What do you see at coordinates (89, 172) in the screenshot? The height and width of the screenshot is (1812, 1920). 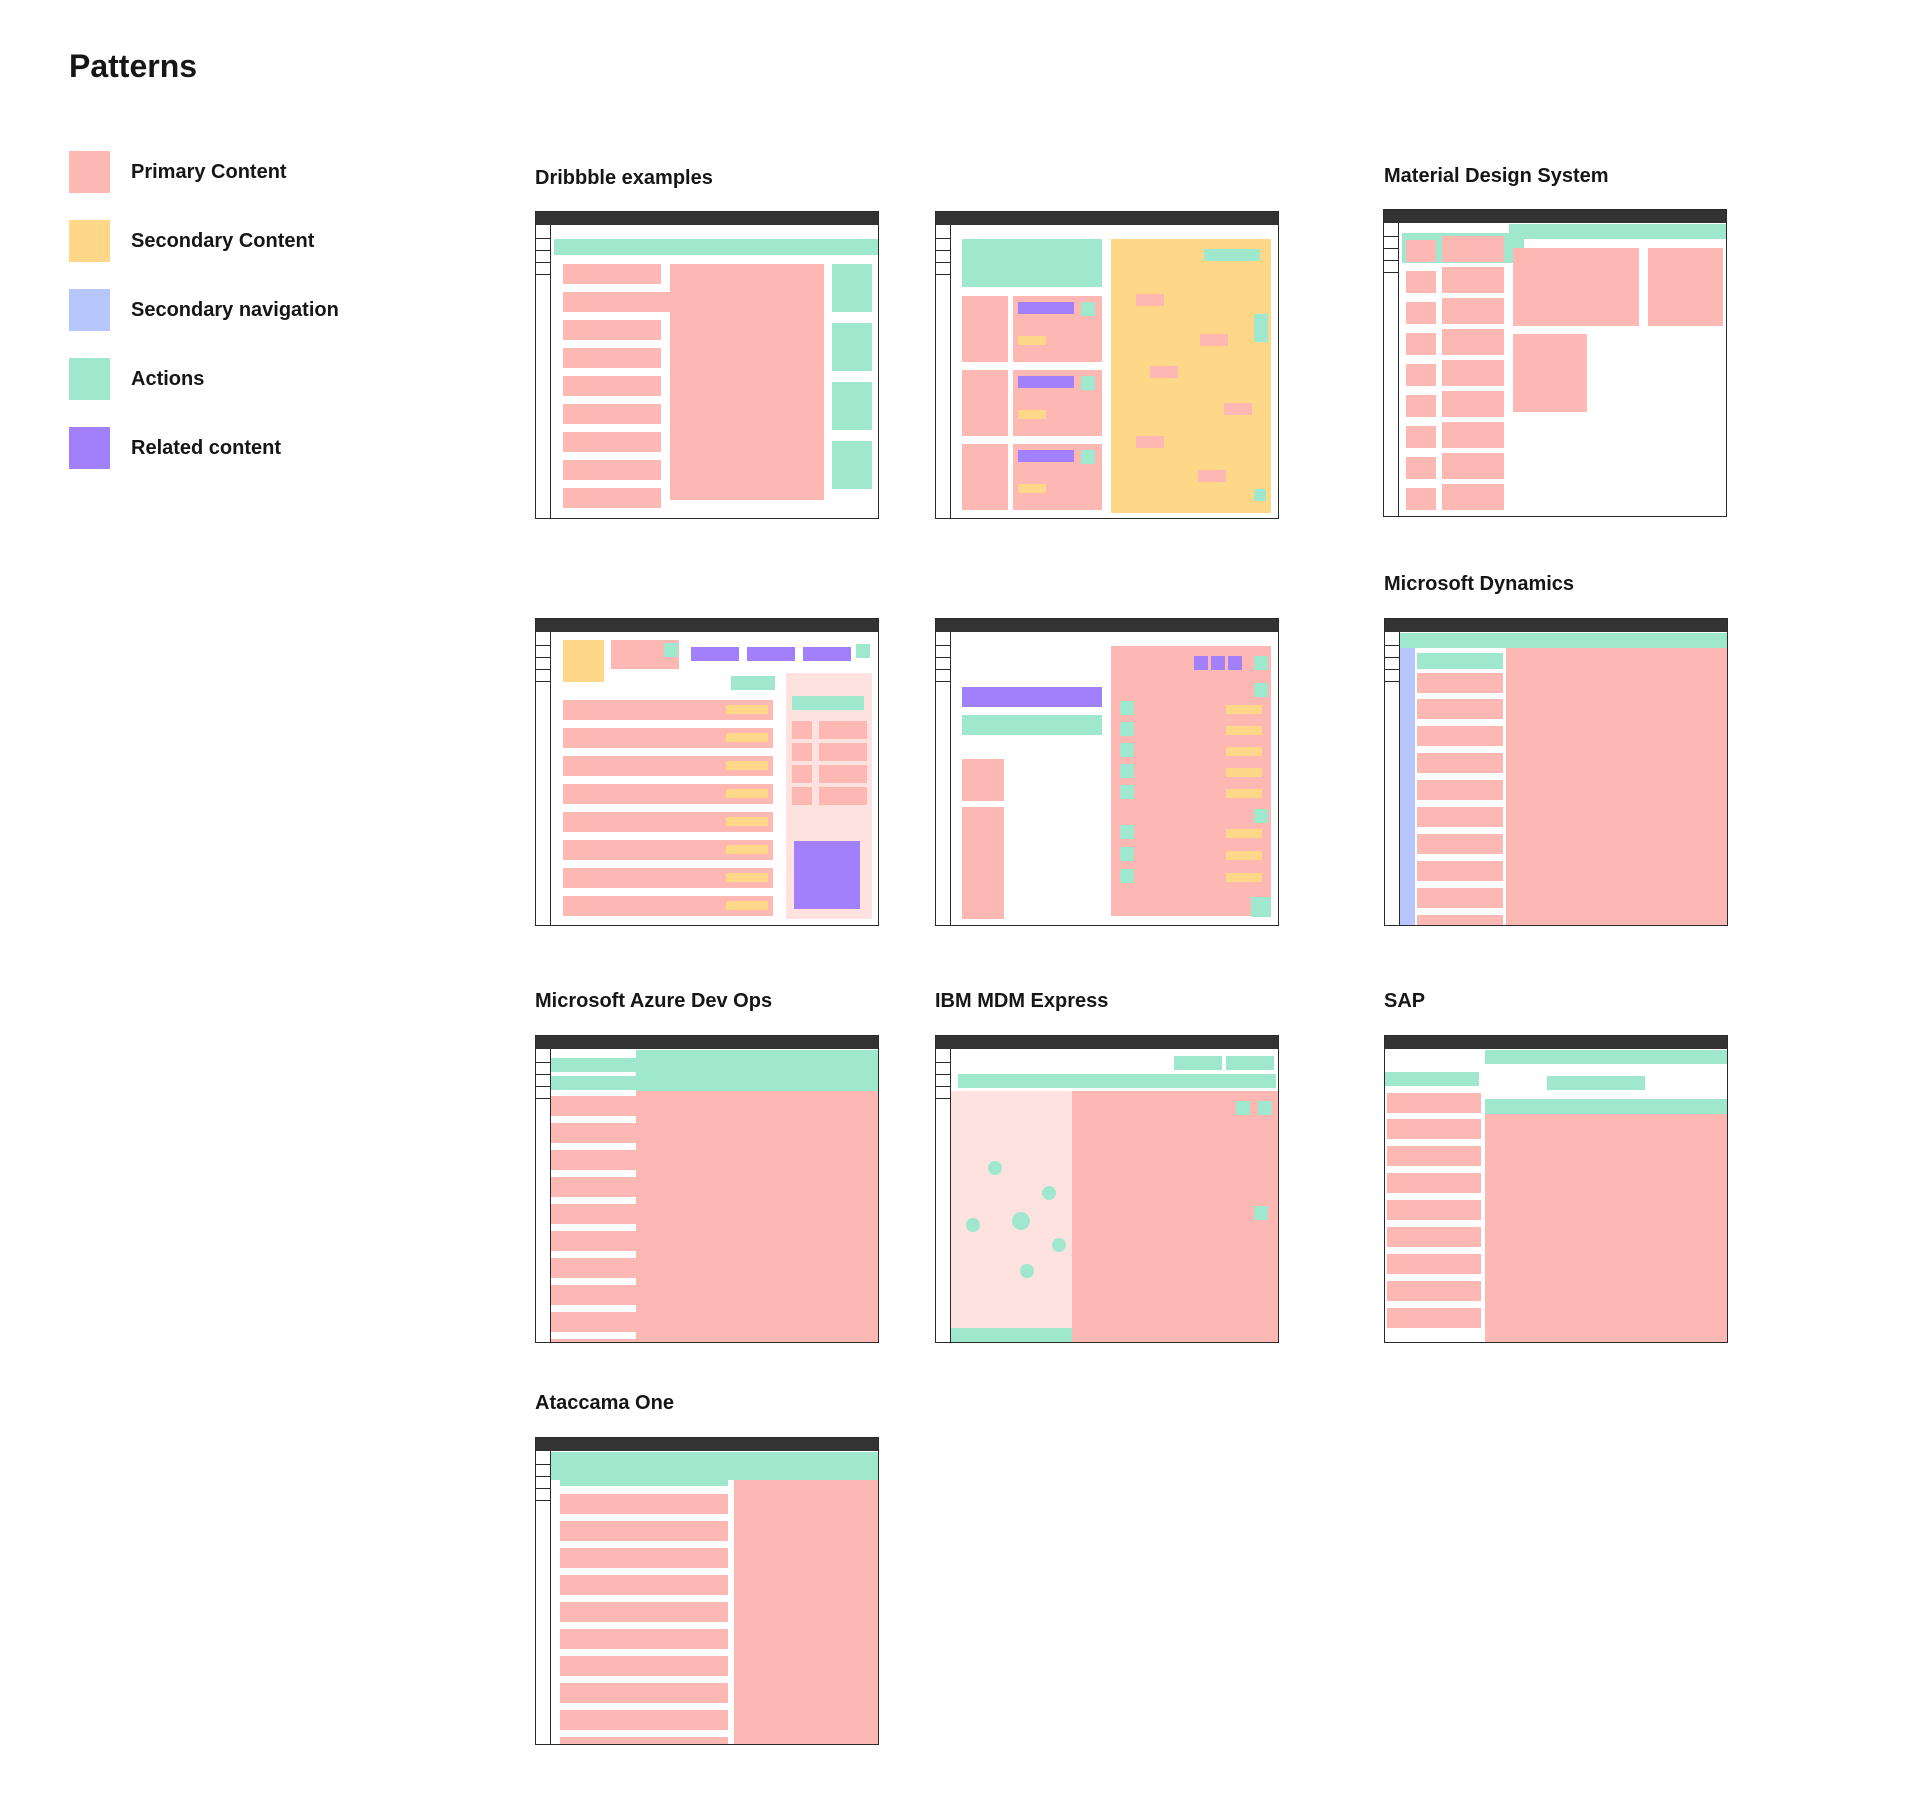 I see `legend-swatch` at bounding box center [89, 172].